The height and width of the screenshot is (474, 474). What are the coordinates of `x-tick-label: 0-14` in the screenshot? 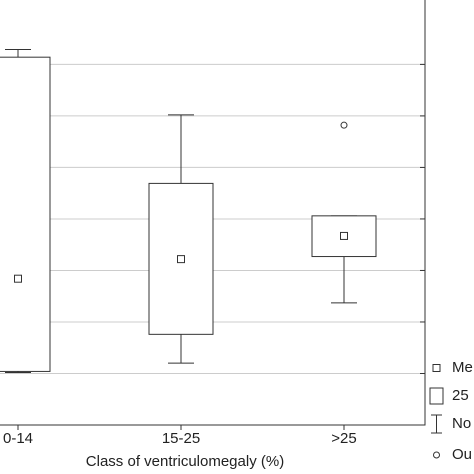 It's located at (18, 438).